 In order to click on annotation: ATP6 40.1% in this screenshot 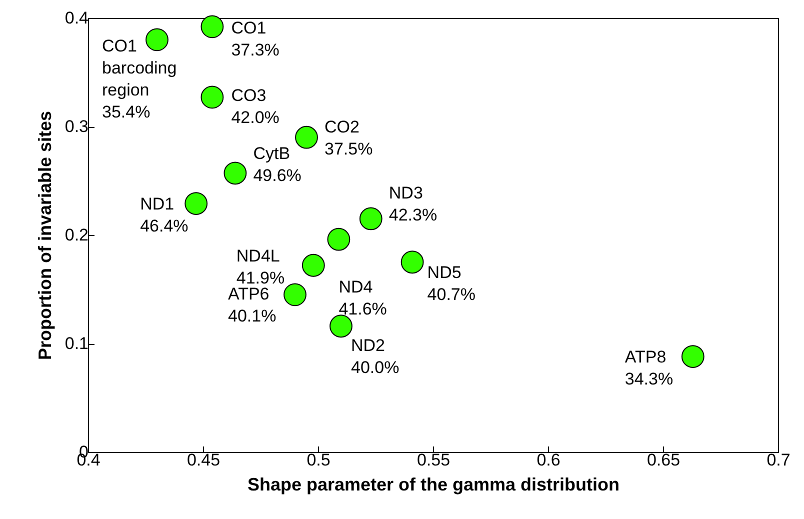, I will do `click(252, 305)`.